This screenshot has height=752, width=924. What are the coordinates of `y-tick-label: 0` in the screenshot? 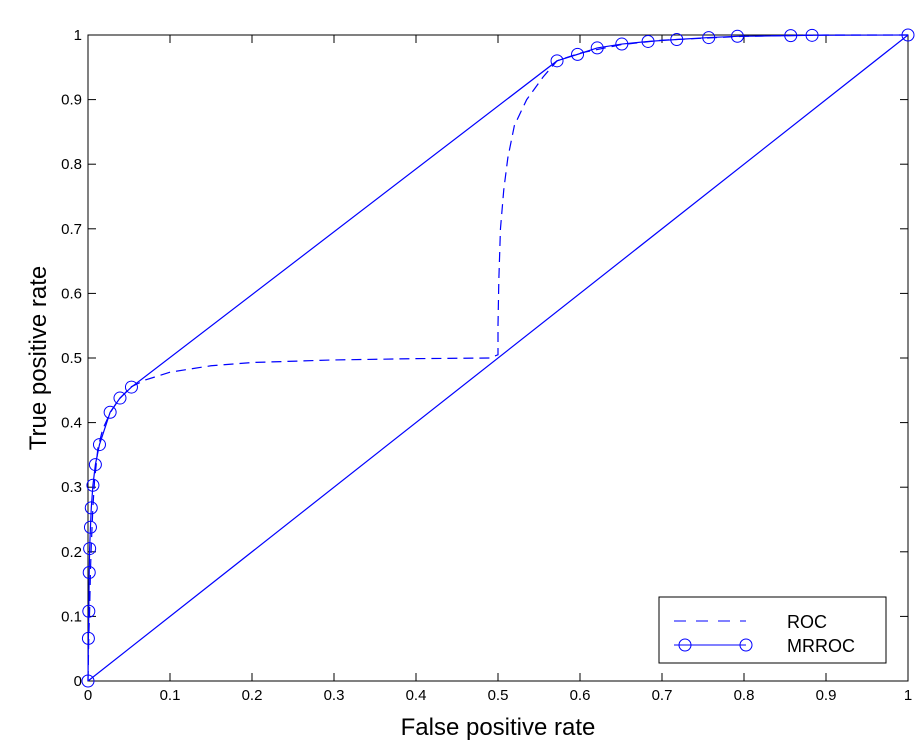 It's located at (78, 681).